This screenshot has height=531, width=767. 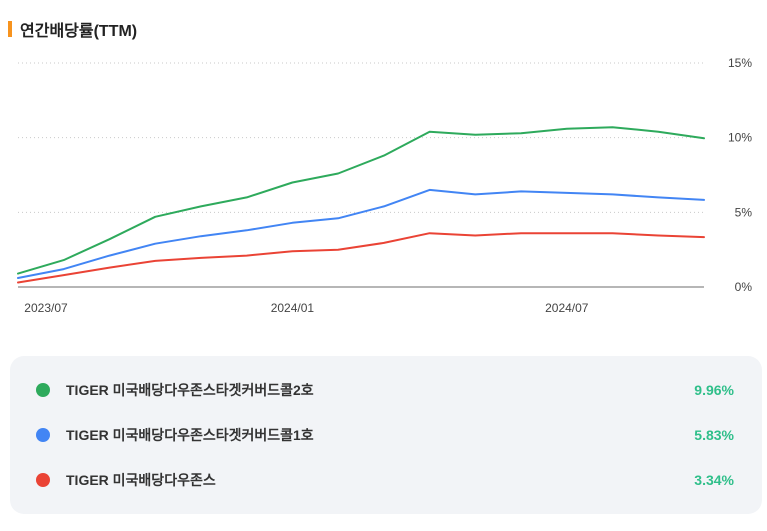 What do you see at coordinates (190, 390) in the screenshot?
I see `legend-item-name: TIGER 미국배당다우존스타겟커버드콜2호` at bounding box center [190, 390].